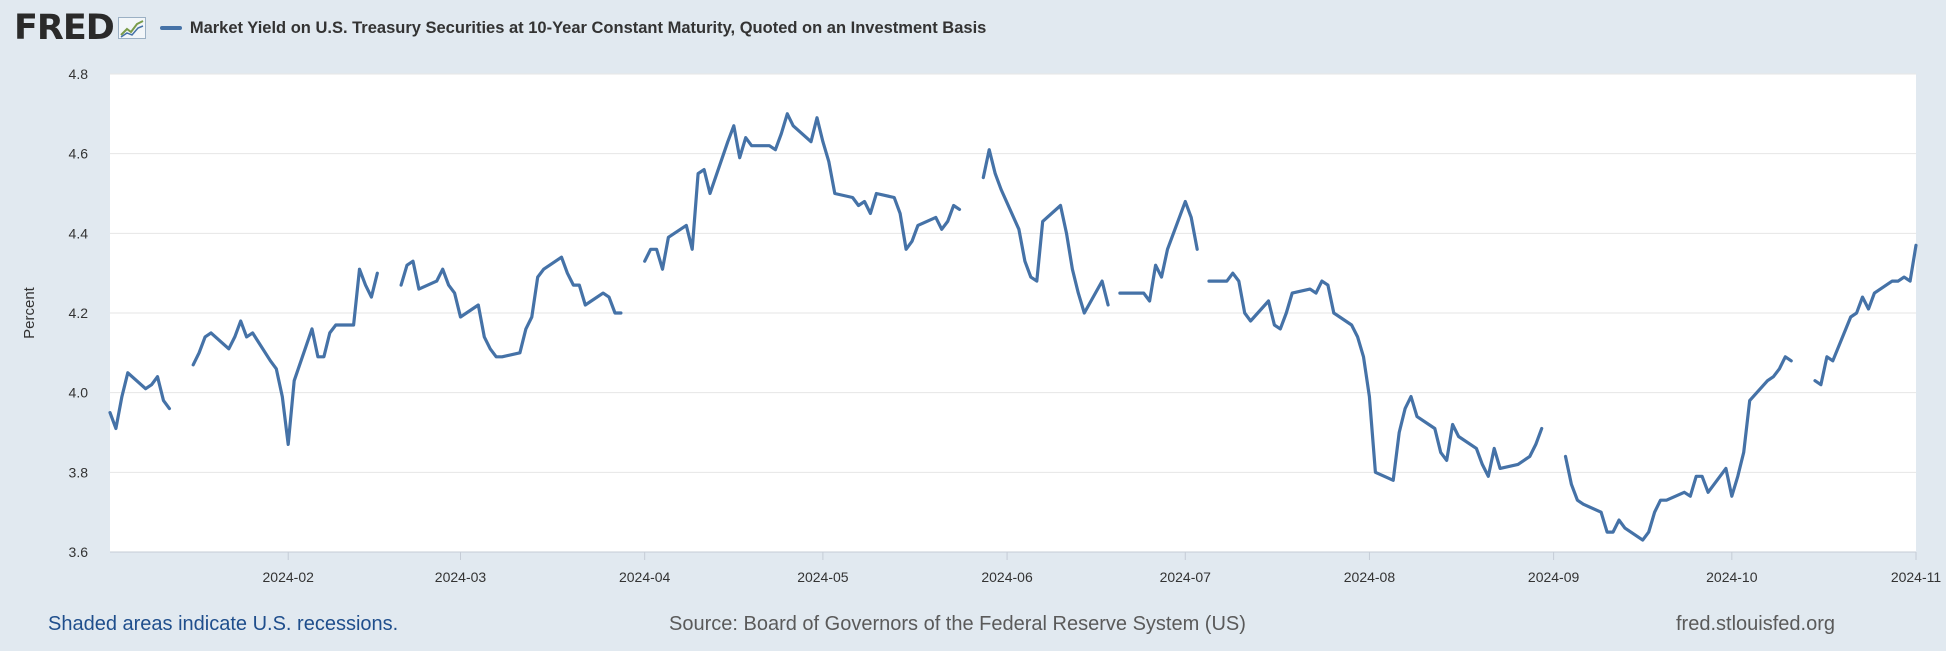 The image size is (1946, 651). Describe the element at coordinates (289, 577) in the screenshot. I see `x-tick-label: 2024-02` at that location.